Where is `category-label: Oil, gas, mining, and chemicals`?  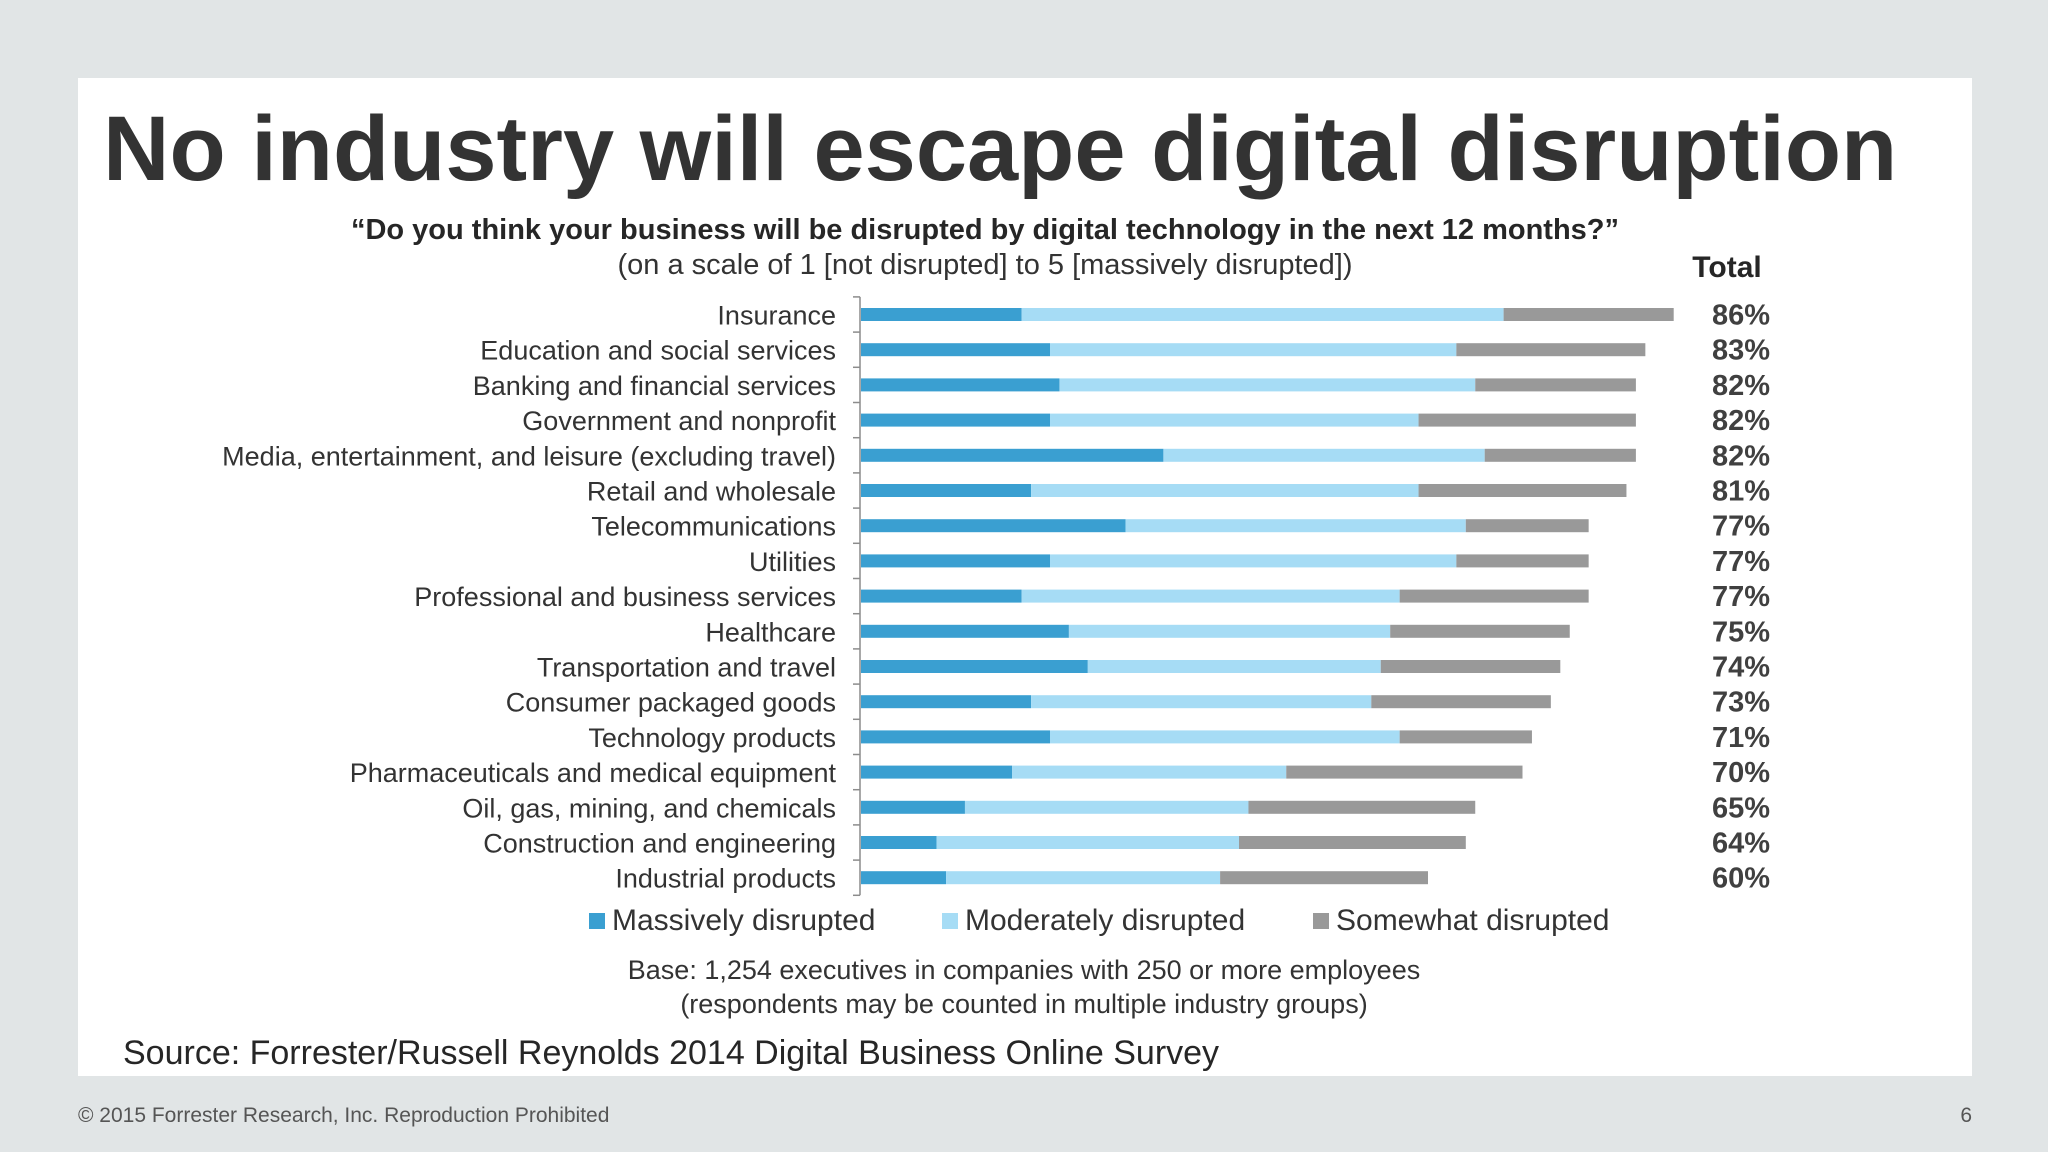 category-label: Oil, gas, mining, and chemicals is located at coordinates (649, 808).